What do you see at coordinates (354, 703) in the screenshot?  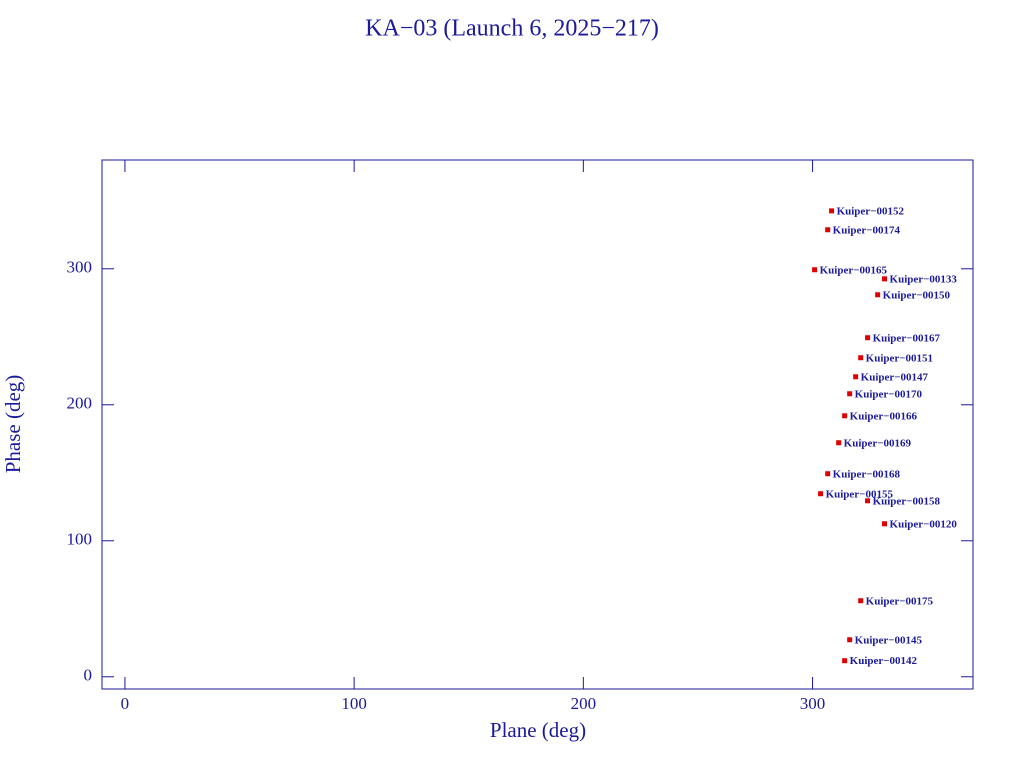 I see `x-tick-label: 100` at bounding box center [354, 703].